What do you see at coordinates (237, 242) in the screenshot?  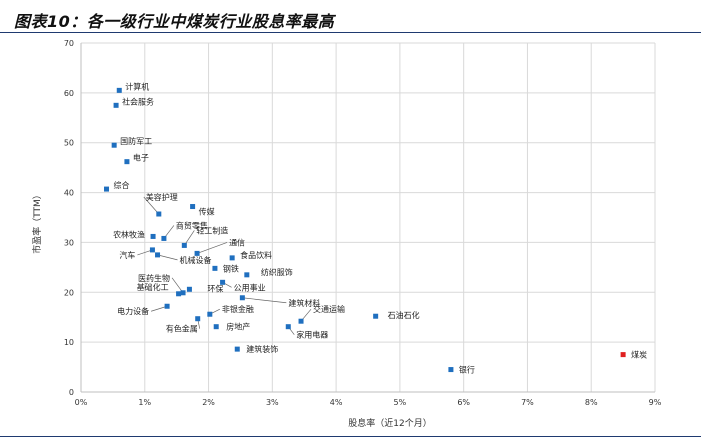 I see `point-label: 通信` at bounding box center [237, 242].